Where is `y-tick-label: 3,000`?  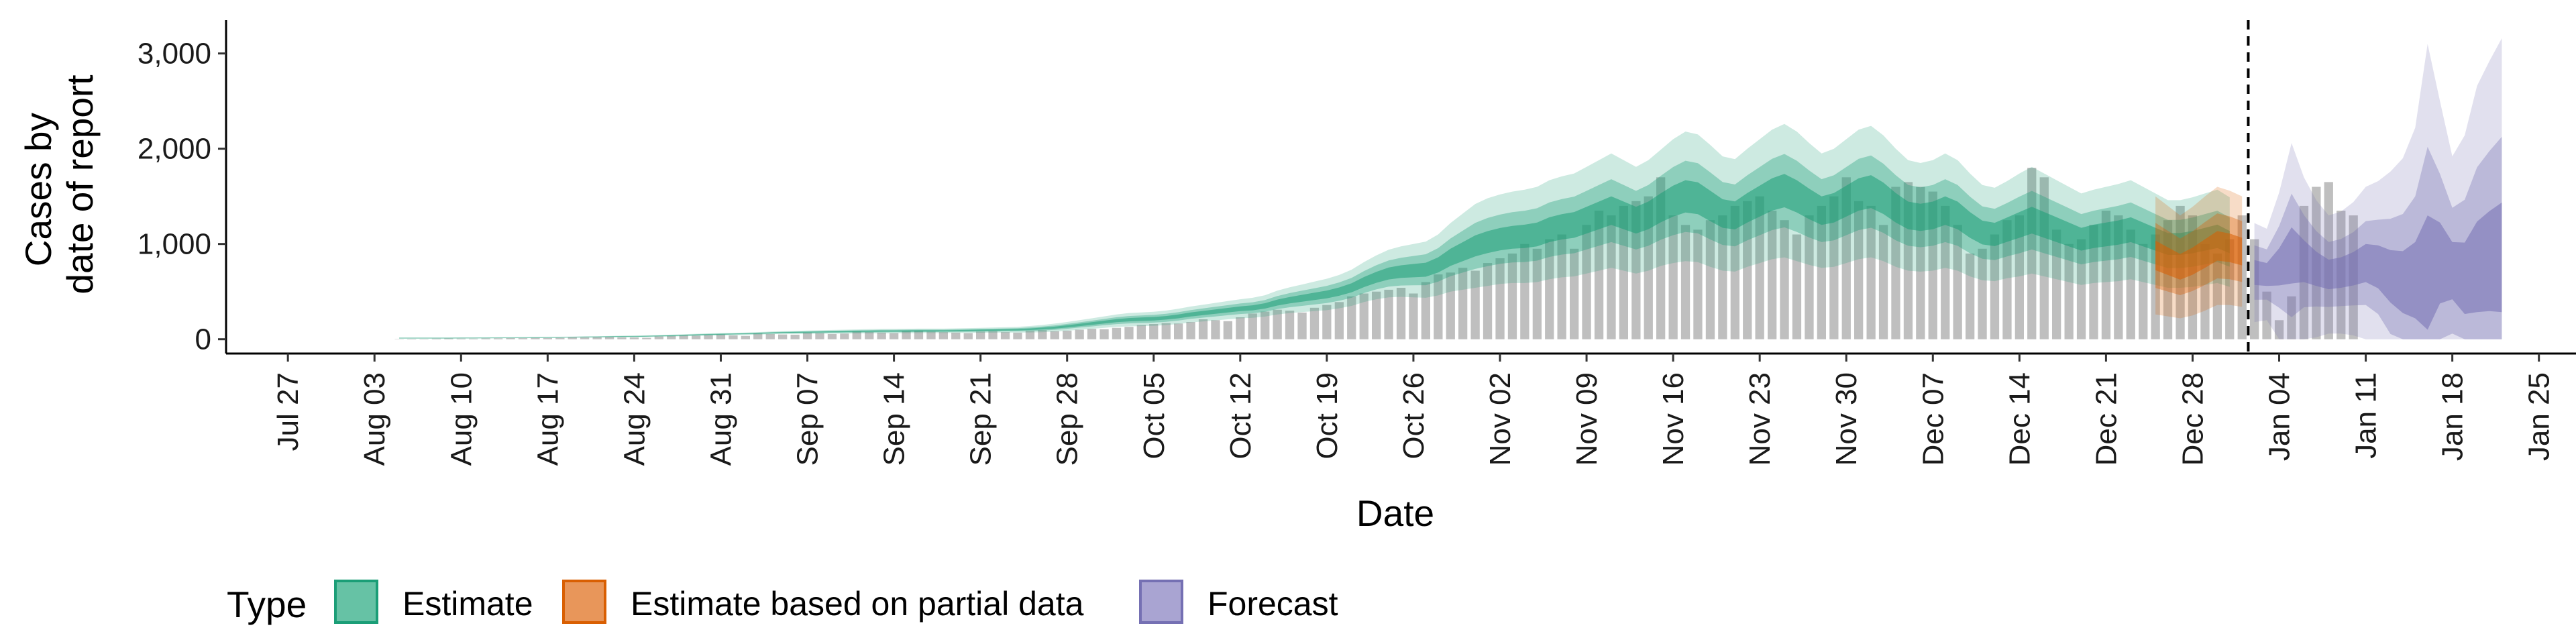
y-tick-label: 3,000 is located at coordinates (174, 54).